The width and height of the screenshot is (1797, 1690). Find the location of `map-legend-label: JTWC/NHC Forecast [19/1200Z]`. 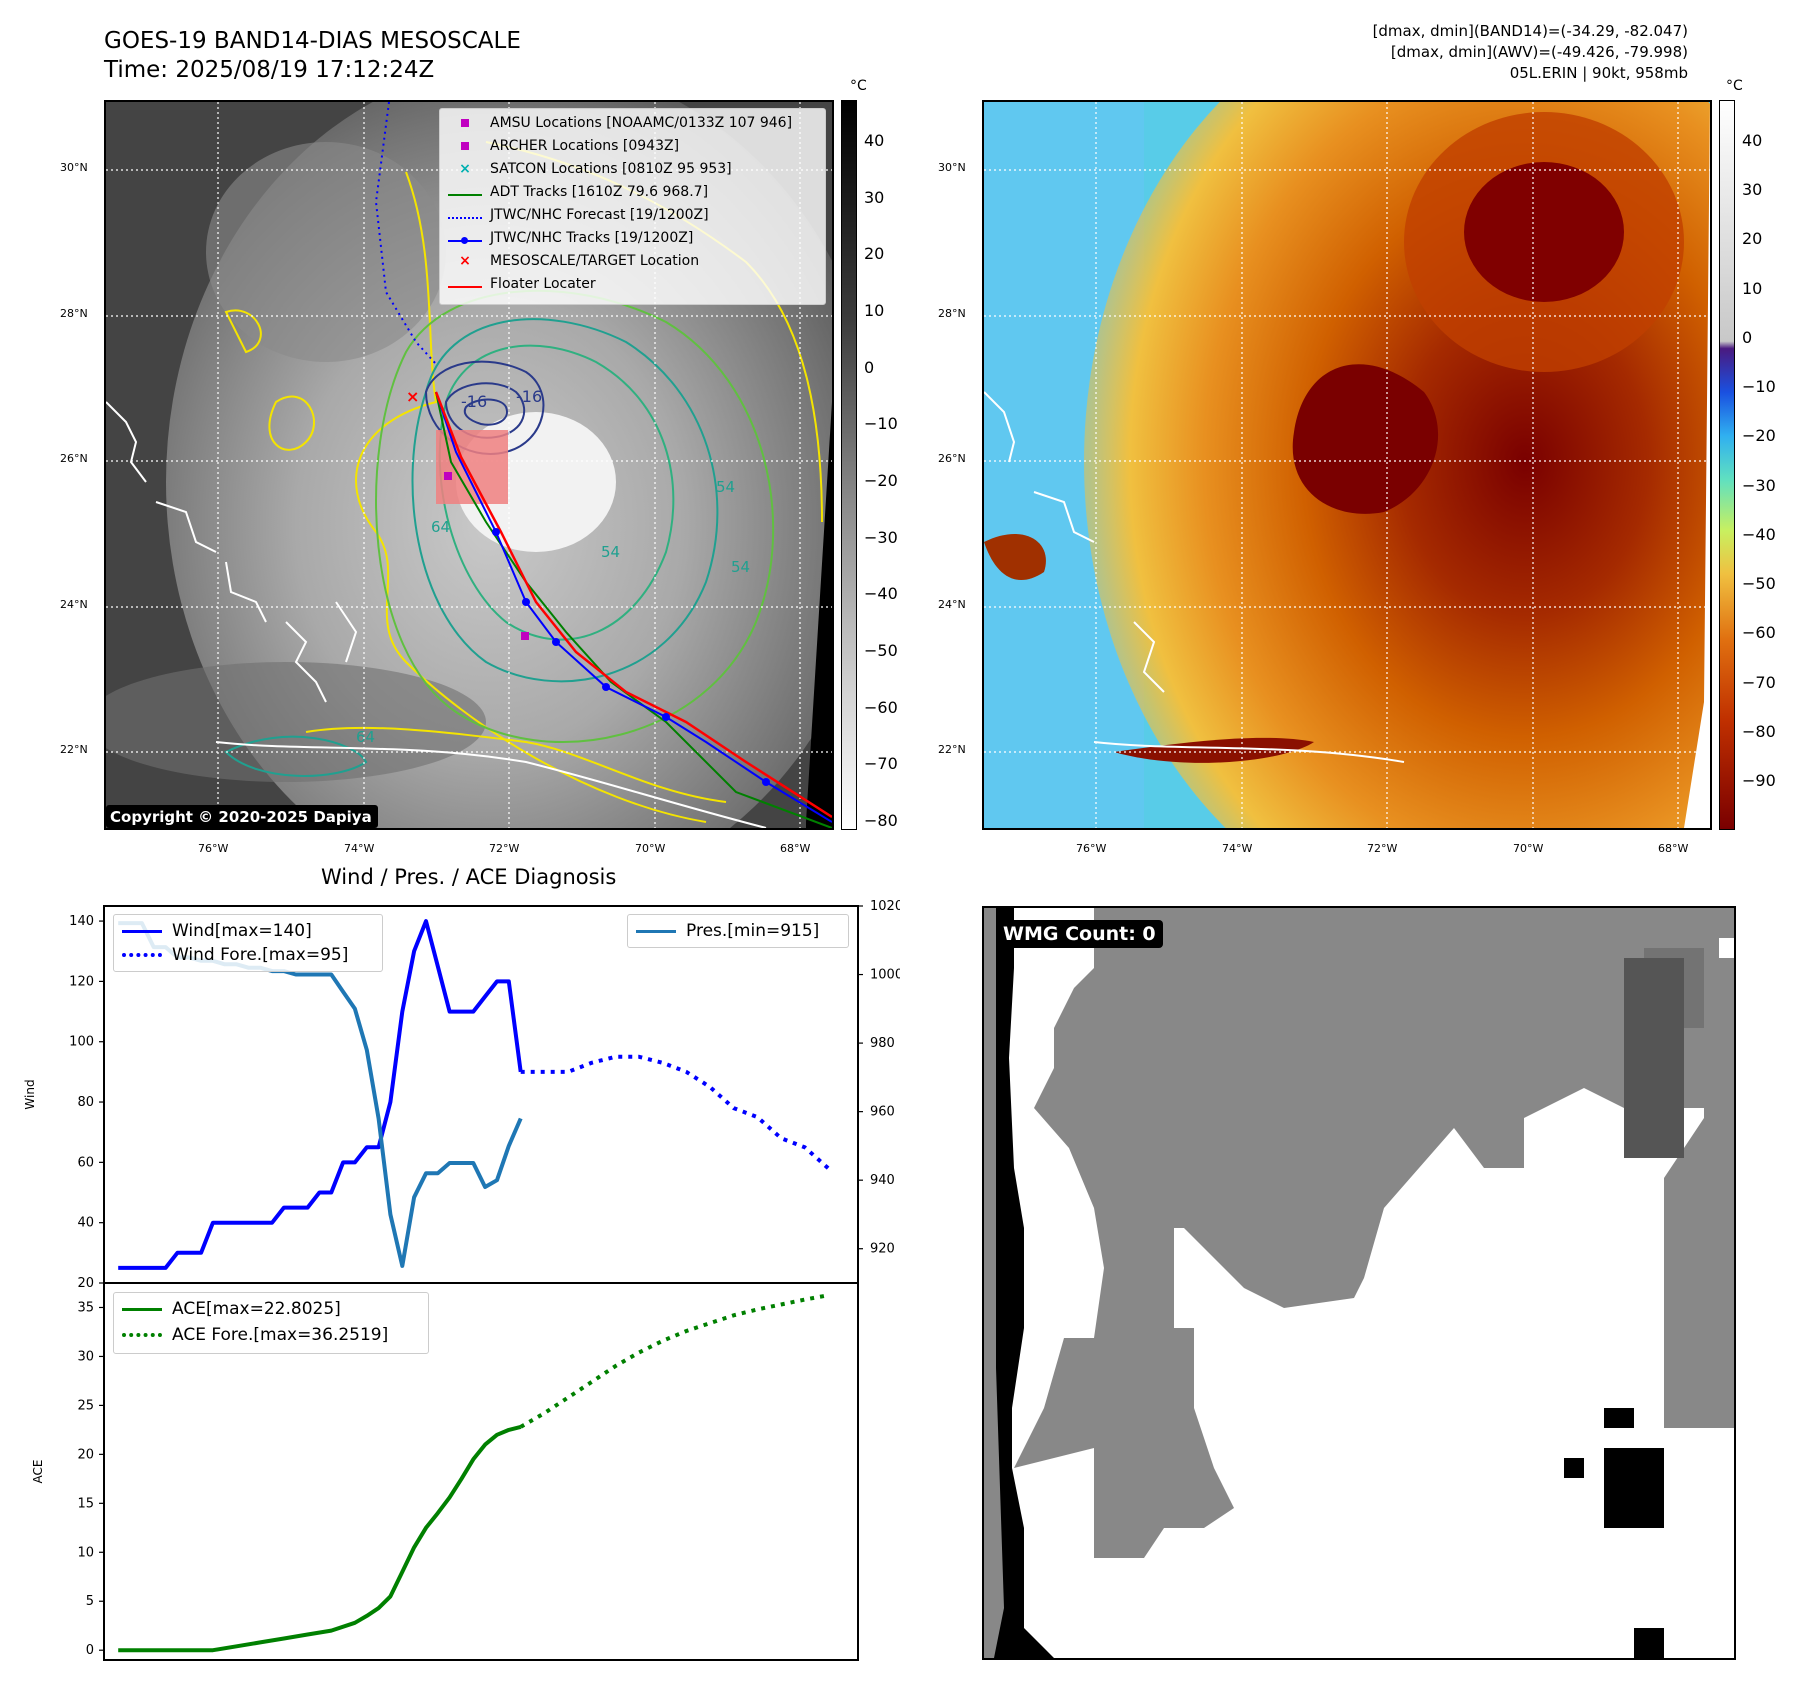

map-legend-label: JTWC/NHC Forecast [19/1200Z] is located at coordinates (599, 215).